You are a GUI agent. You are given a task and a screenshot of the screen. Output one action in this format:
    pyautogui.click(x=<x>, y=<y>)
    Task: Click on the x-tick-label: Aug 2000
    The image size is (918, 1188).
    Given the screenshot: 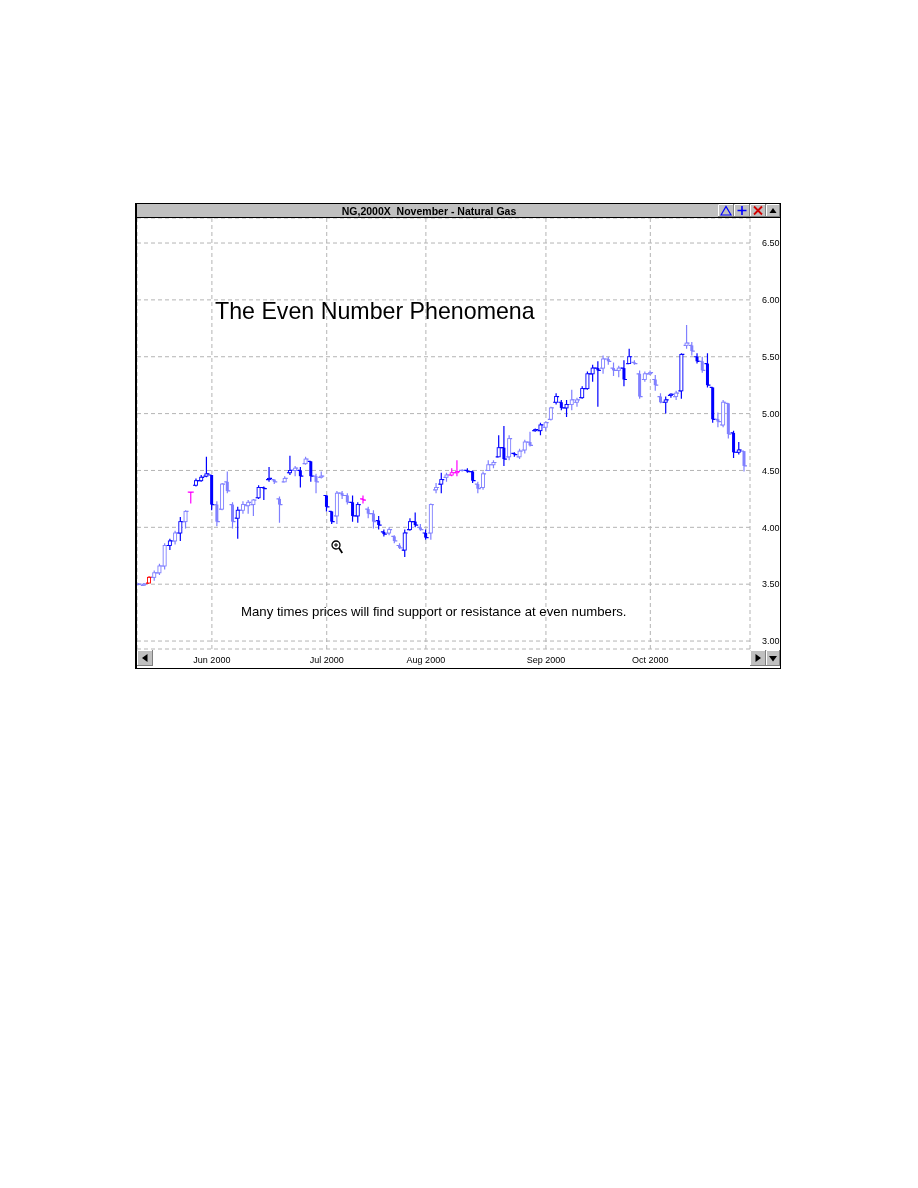 What is the action you would take?
    pyautogui.click(x=426, y=660)
    